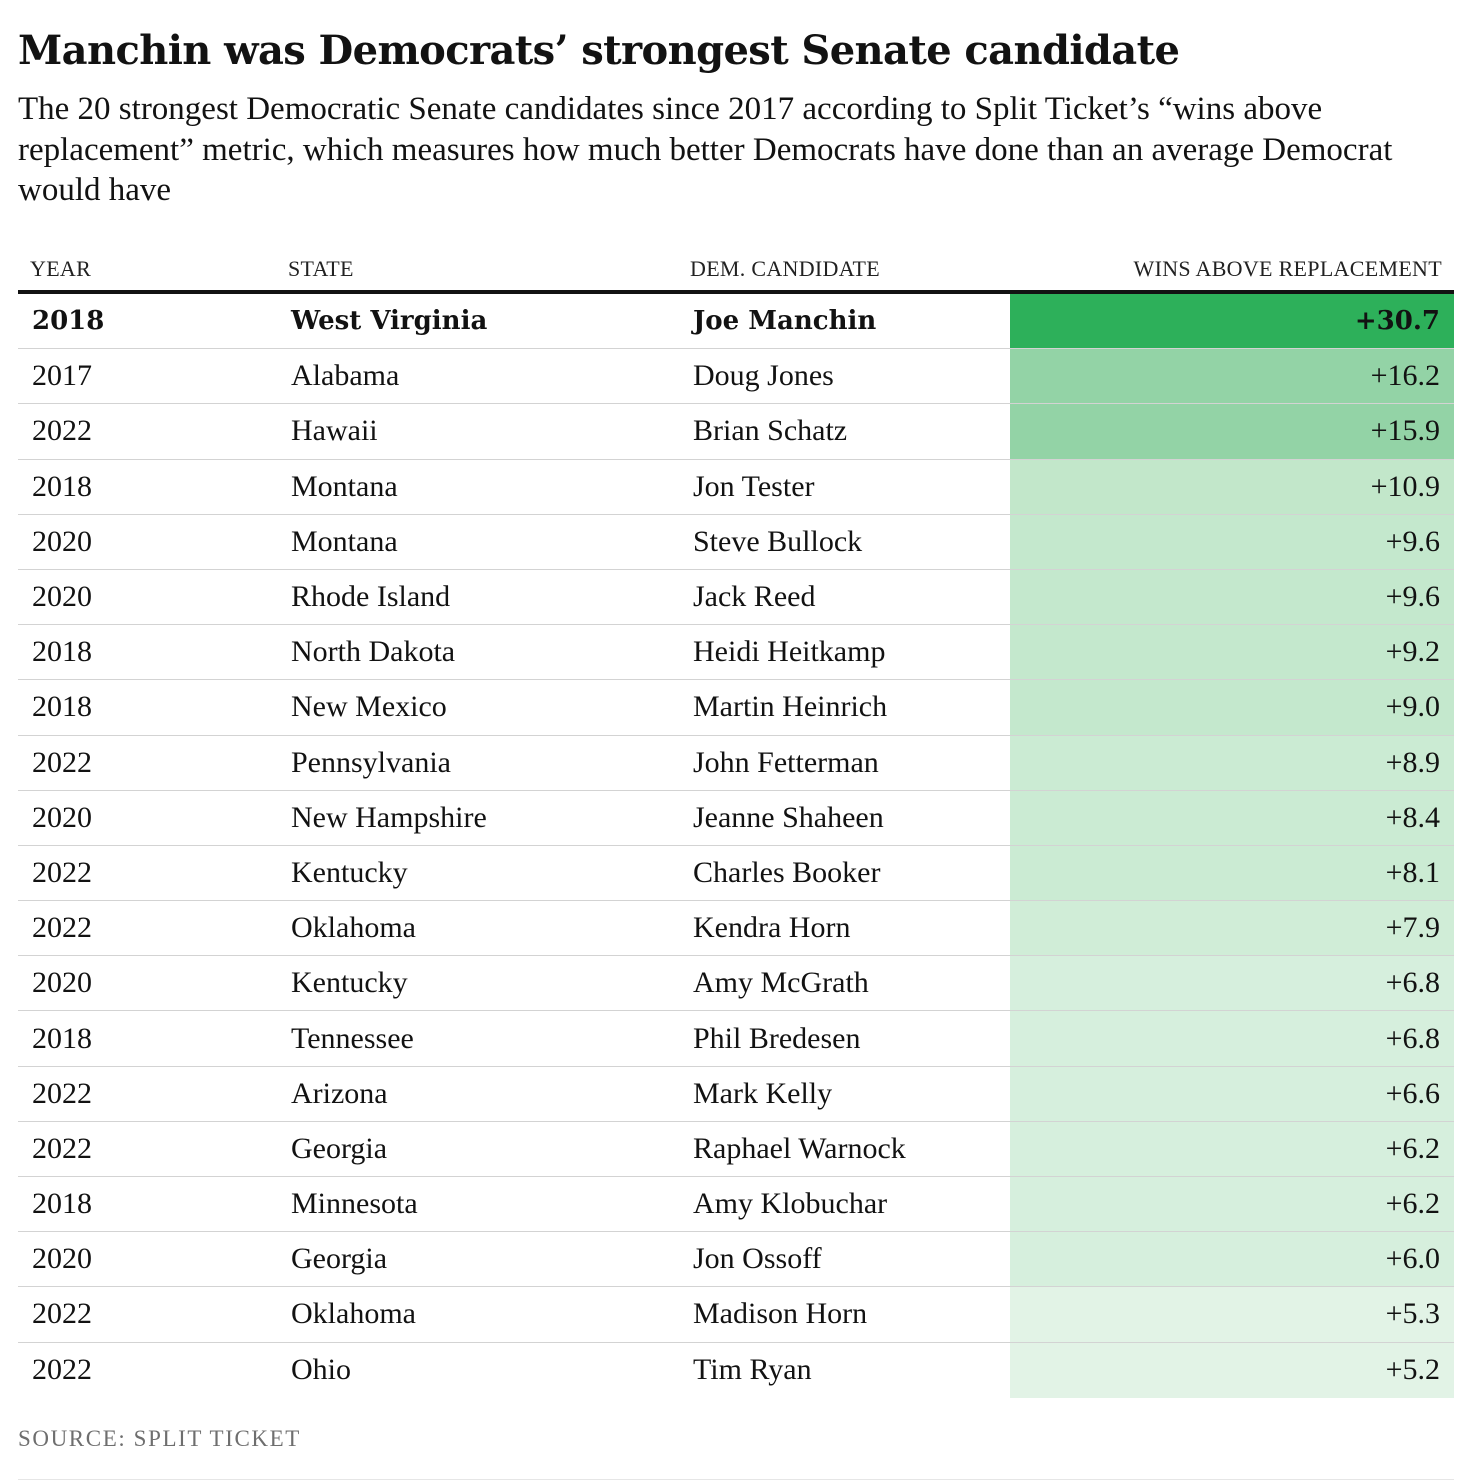 The image size is (1480, 1484). I want to click on candidate-cell: Madison Horn, so click(780, 1314).